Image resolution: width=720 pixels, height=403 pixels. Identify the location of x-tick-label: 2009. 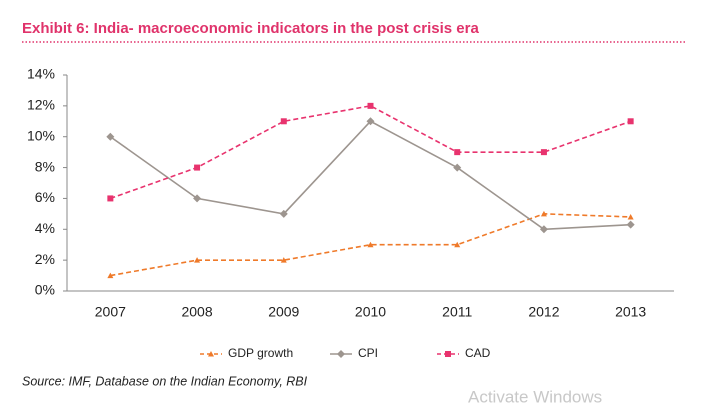
(283, 312).